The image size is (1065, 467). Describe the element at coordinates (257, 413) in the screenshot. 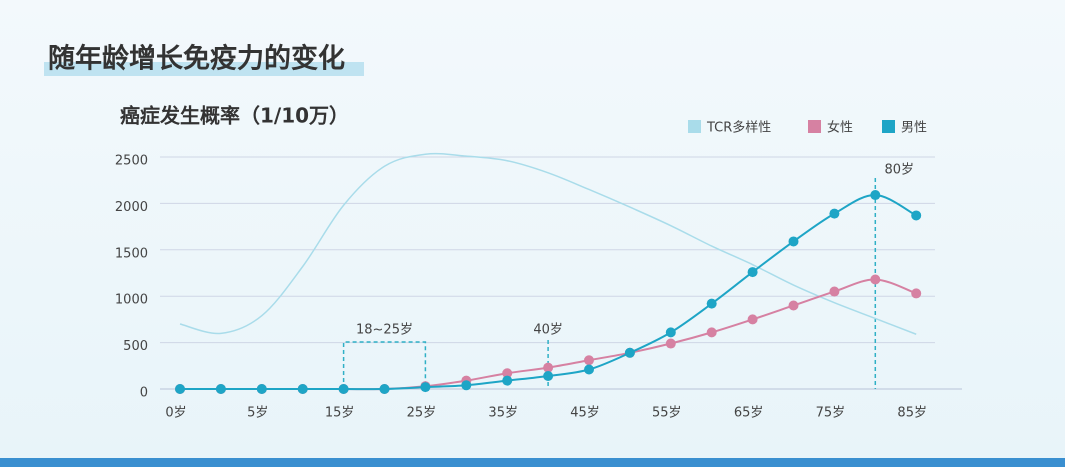

I see `x-tick-label: 5岁` at that location.